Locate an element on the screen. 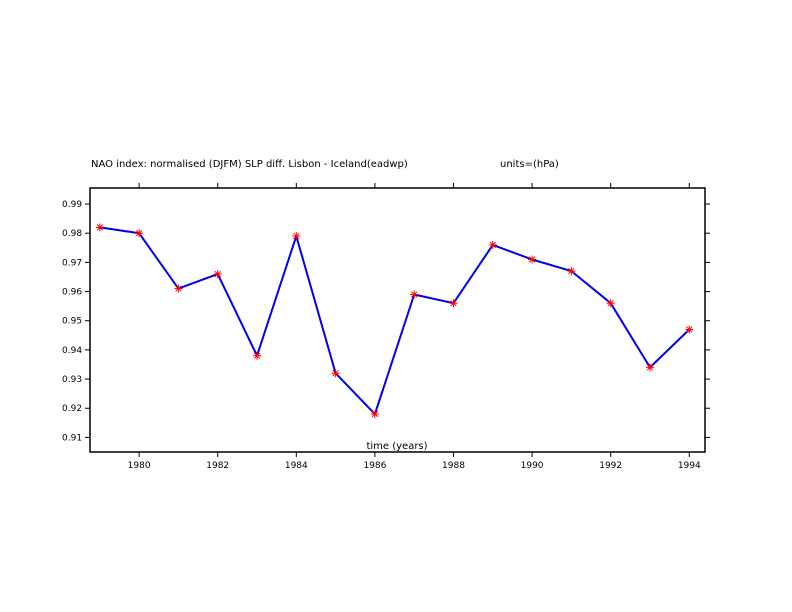  x-tick-label: 1980 is located at coordinates (139, 466).